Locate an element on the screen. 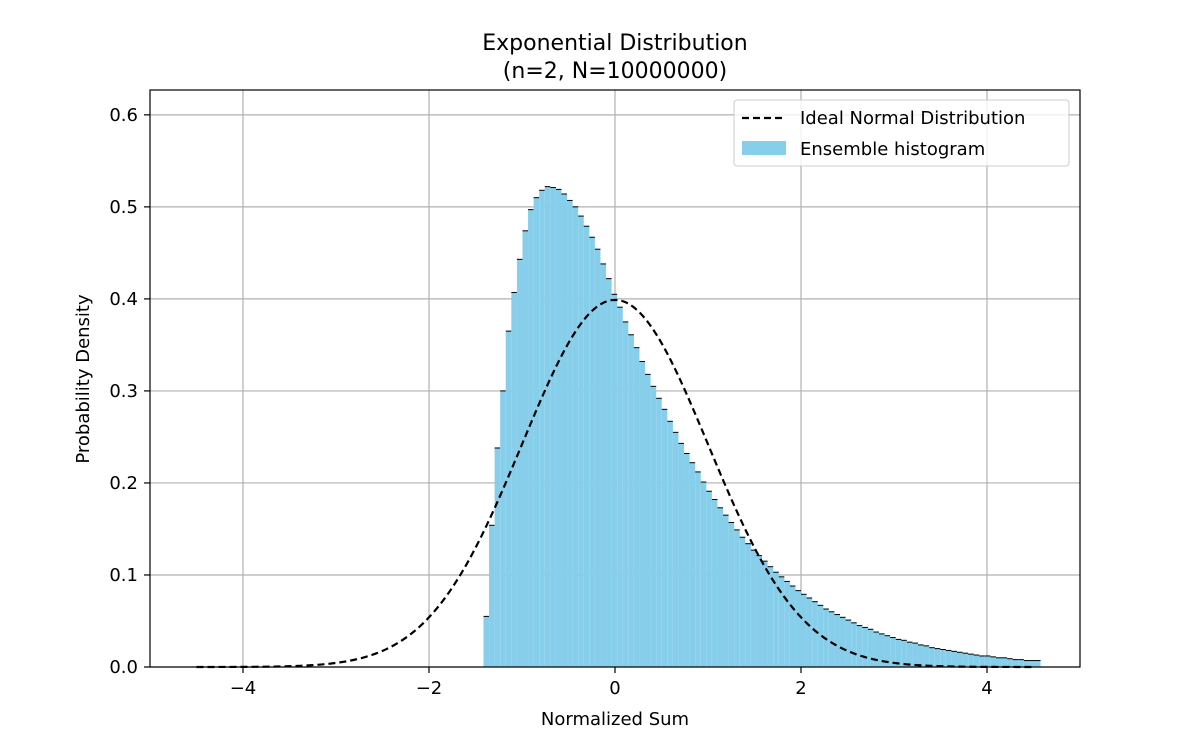 The width and height of the screenshot is (1200, 754). legend-label-histogram: Ensemble histogram is located at coordinates (892, 149).